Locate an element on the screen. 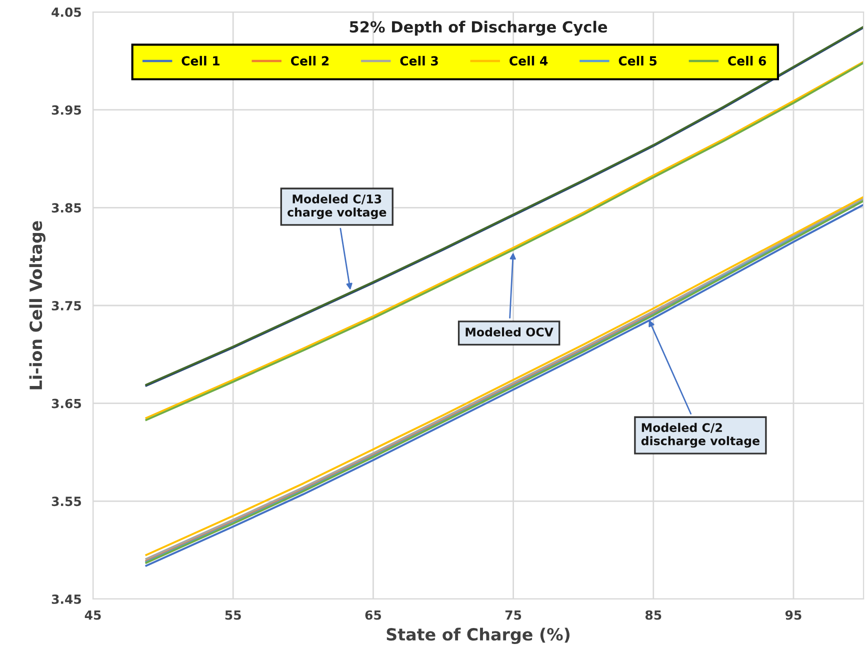  x-tick-label: 45 is located at coordinates (92, 615).